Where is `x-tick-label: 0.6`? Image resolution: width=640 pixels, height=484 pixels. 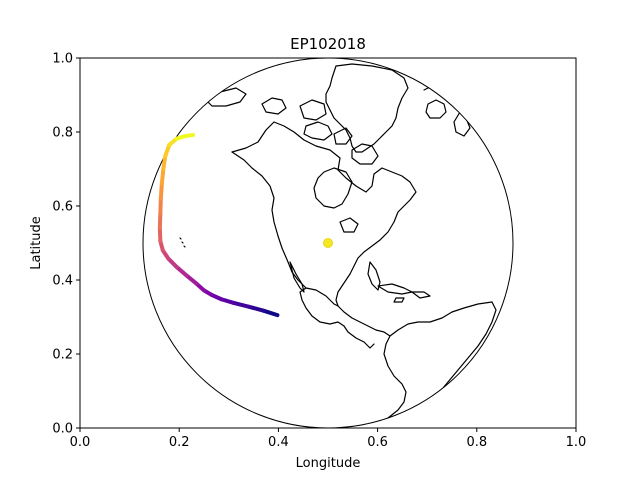 x-tick-label: 0.6 is located at coordinates (377, 442).